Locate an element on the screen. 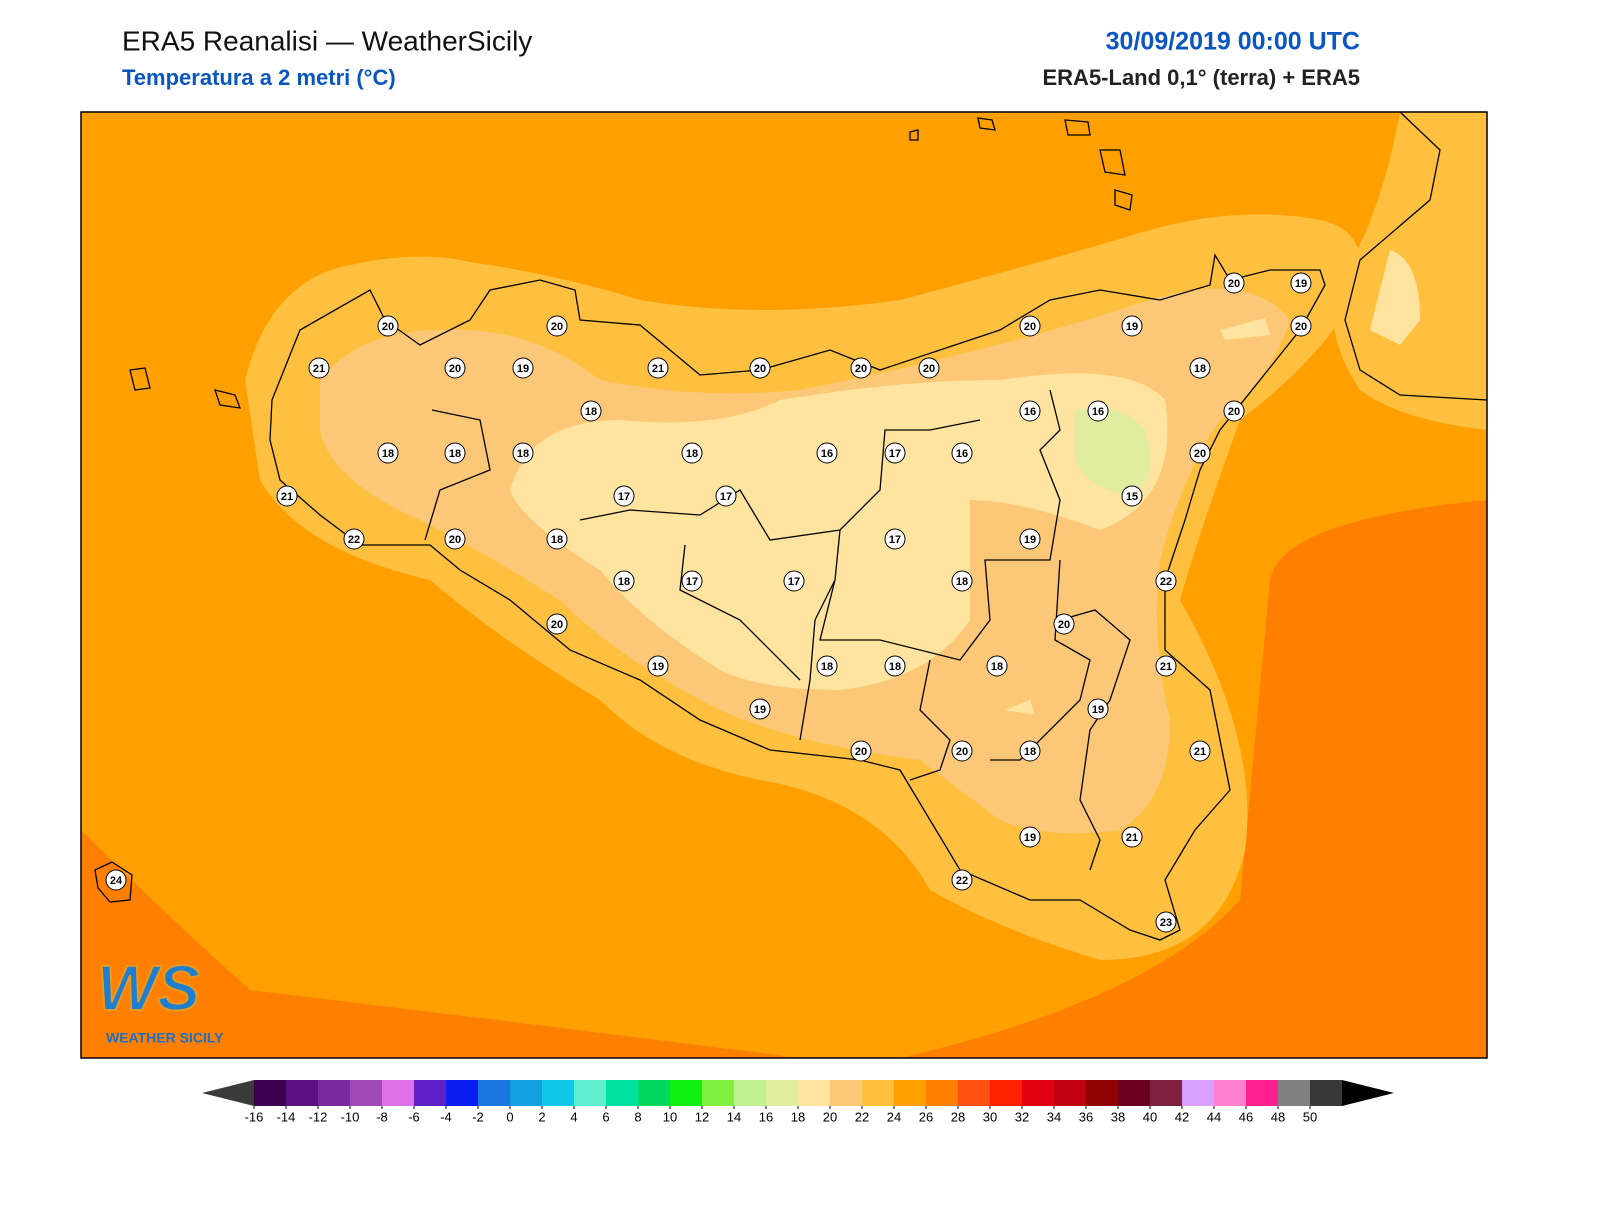  source: ERA5-Land 0,1° (terra) + ERA5 is located at coordinates (1202, 77).